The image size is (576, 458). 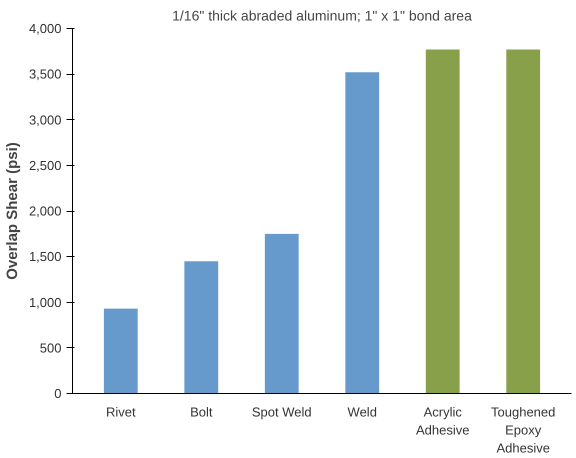 I want to click on y-axis-title: Overlap Shear (psi), so click(x=12, y=211).